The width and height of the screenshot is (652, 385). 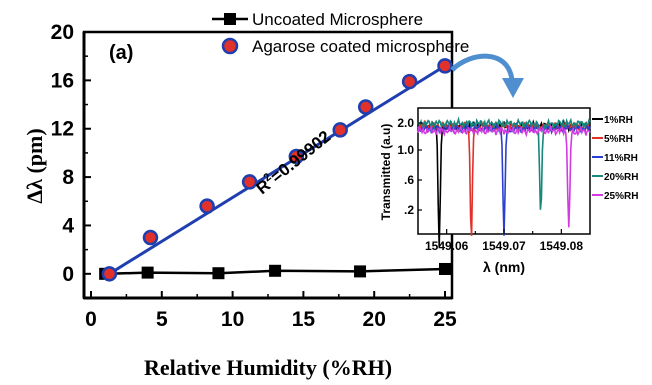 What do you see at coordinates (409, 210) in the screenshot?
I see `inset-y-tick-label: .2` at bounding box center [409, 210].